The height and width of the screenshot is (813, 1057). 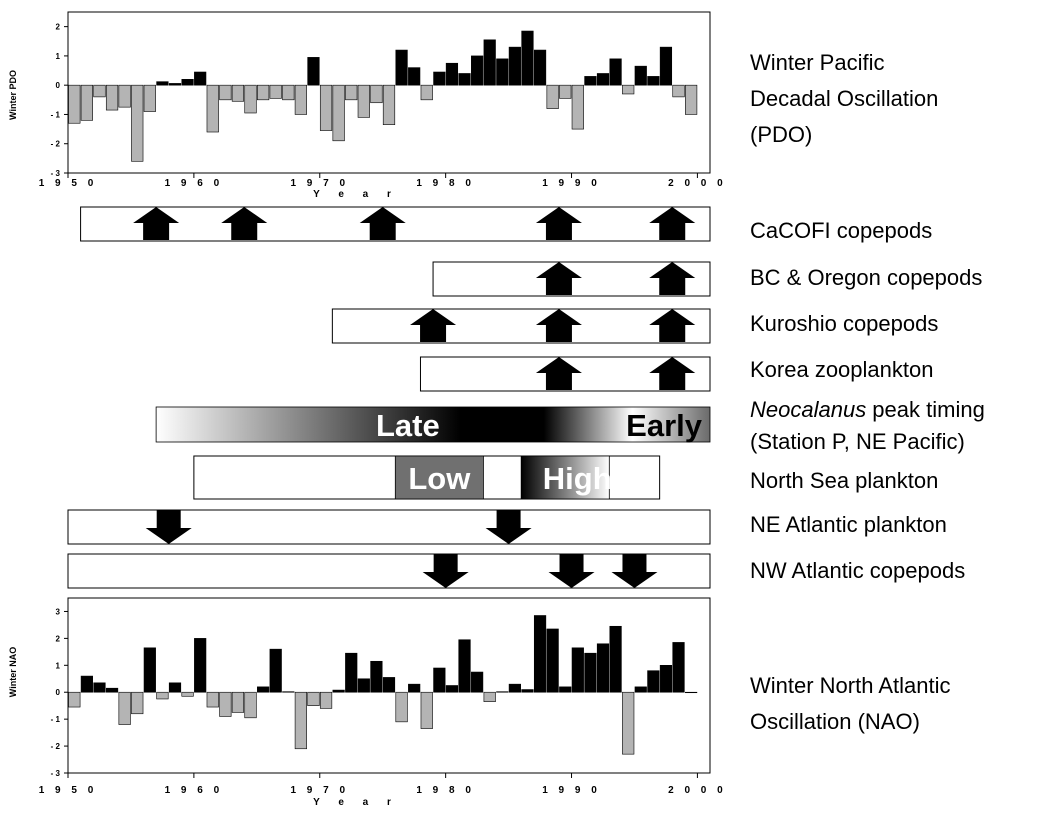 I want to click on bar-1985, so click(x=514, y=66).